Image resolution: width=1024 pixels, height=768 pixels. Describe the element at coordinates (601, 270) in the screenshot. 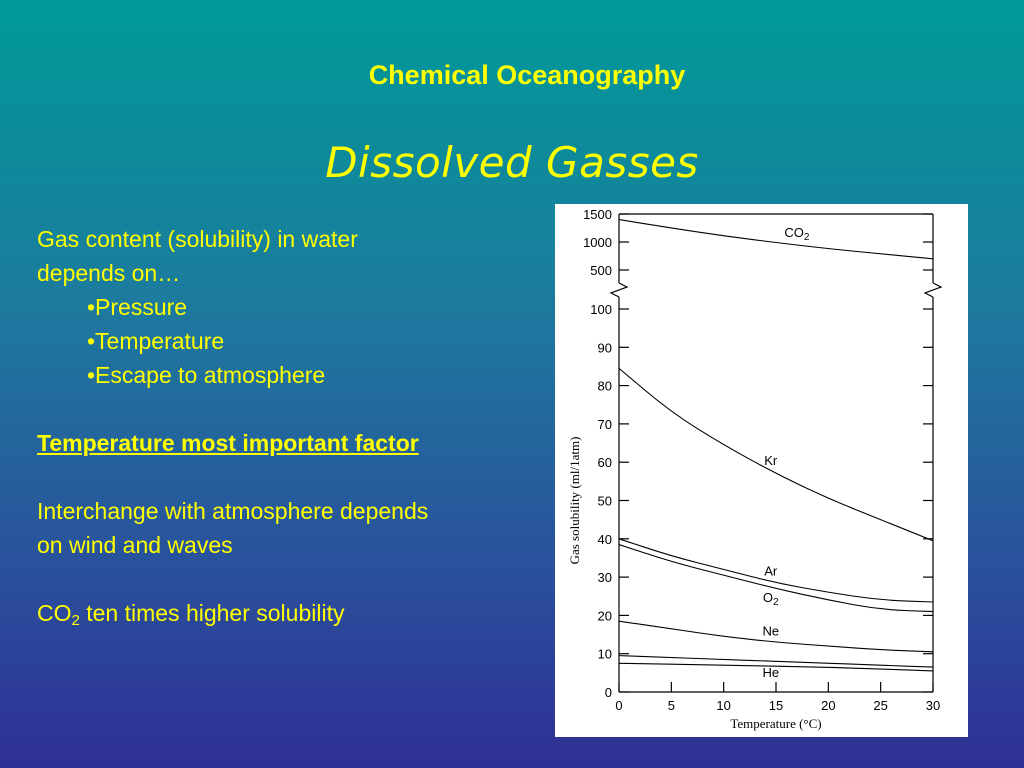

I see `y-tick-label-upper: 500` at that location.